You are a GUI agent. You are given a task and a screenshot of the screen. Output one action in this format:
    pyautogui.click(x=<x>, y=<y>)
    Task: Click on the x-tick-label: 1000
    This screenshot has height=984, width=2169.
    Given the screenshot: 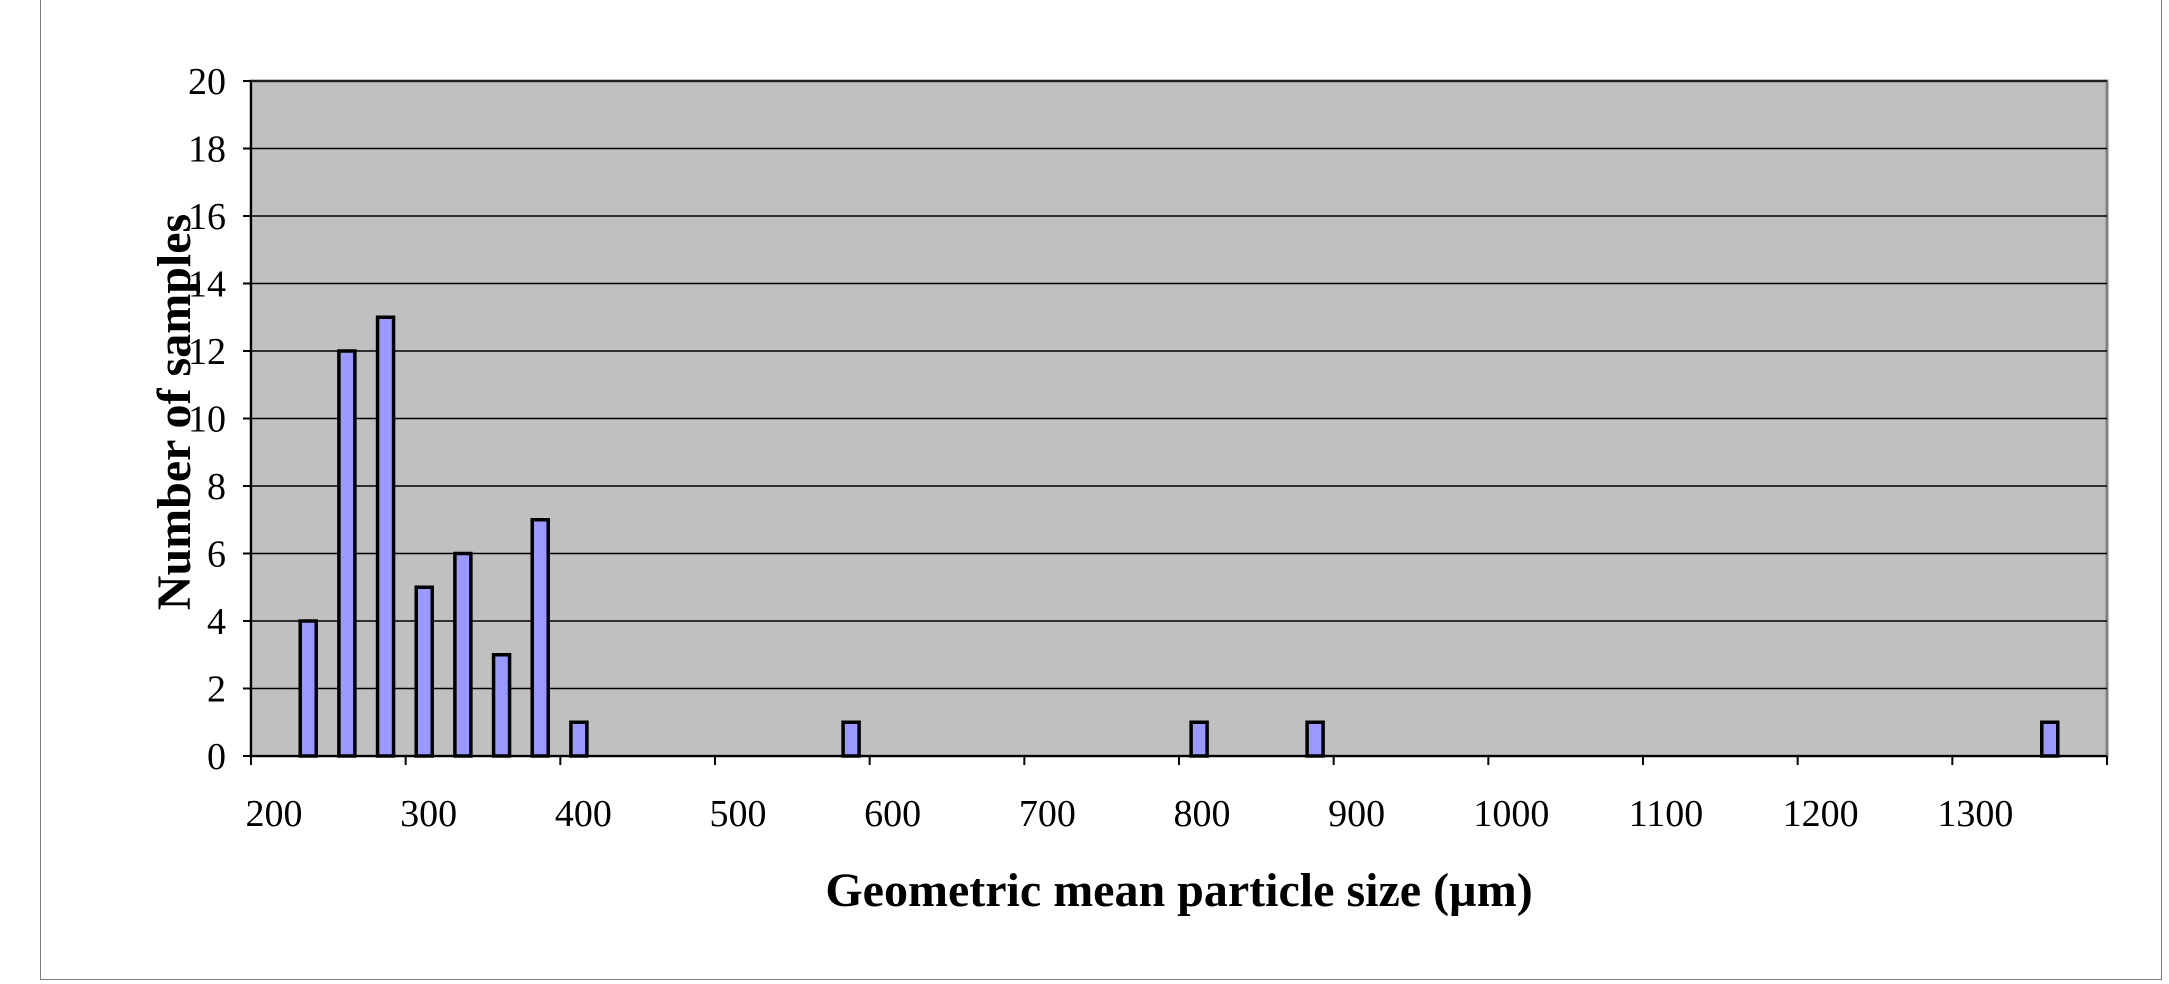 What is the action you would take?
    pyautogui.click(x=1511, y=814)
    